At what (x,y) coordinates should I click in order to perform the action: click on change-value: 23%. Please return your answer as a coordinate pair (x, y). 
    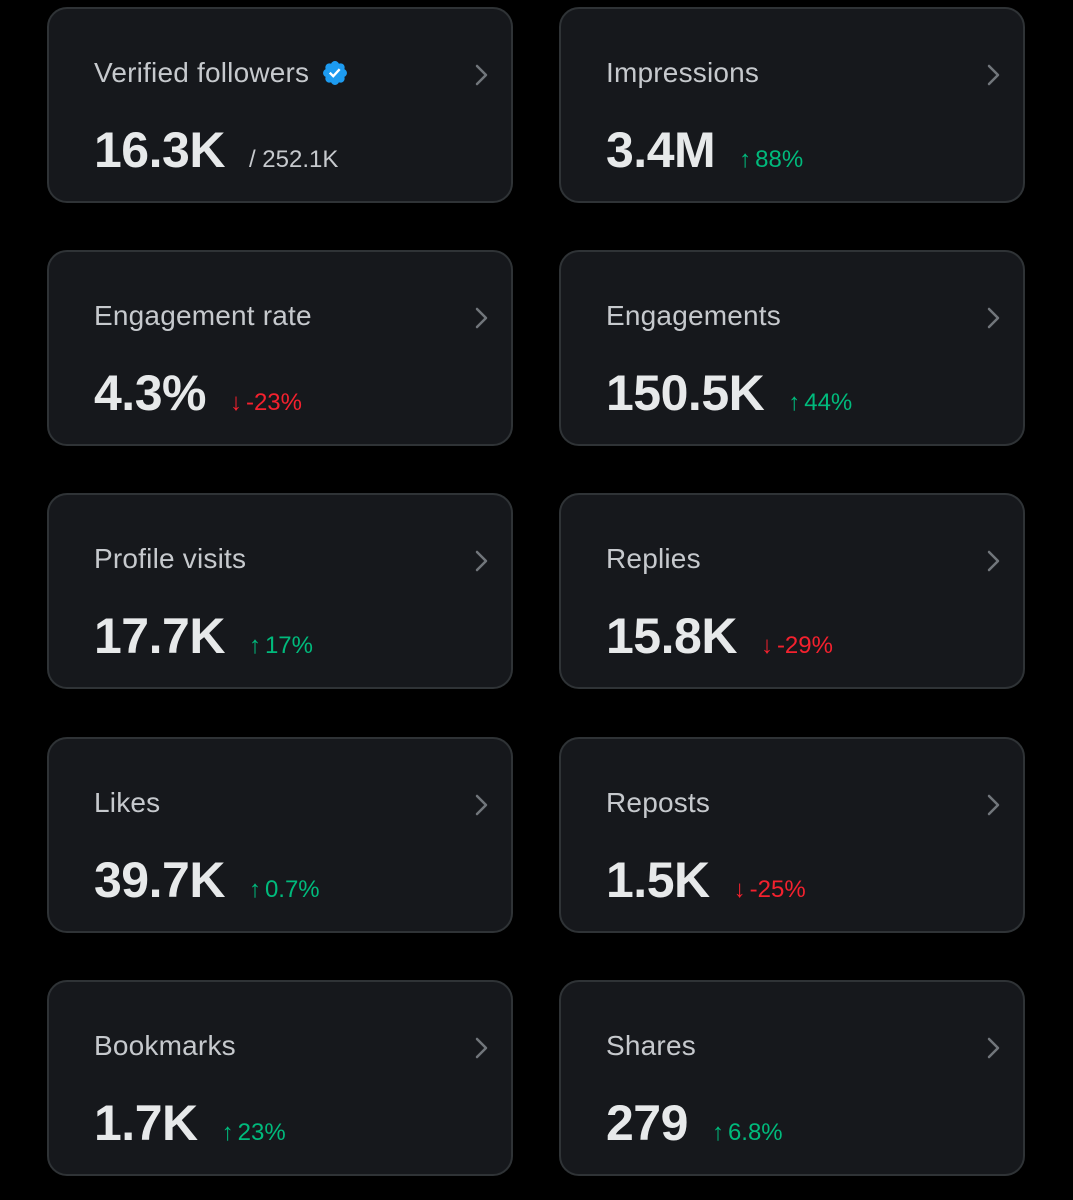
    Looking at the image, I should click on (261, 1132).